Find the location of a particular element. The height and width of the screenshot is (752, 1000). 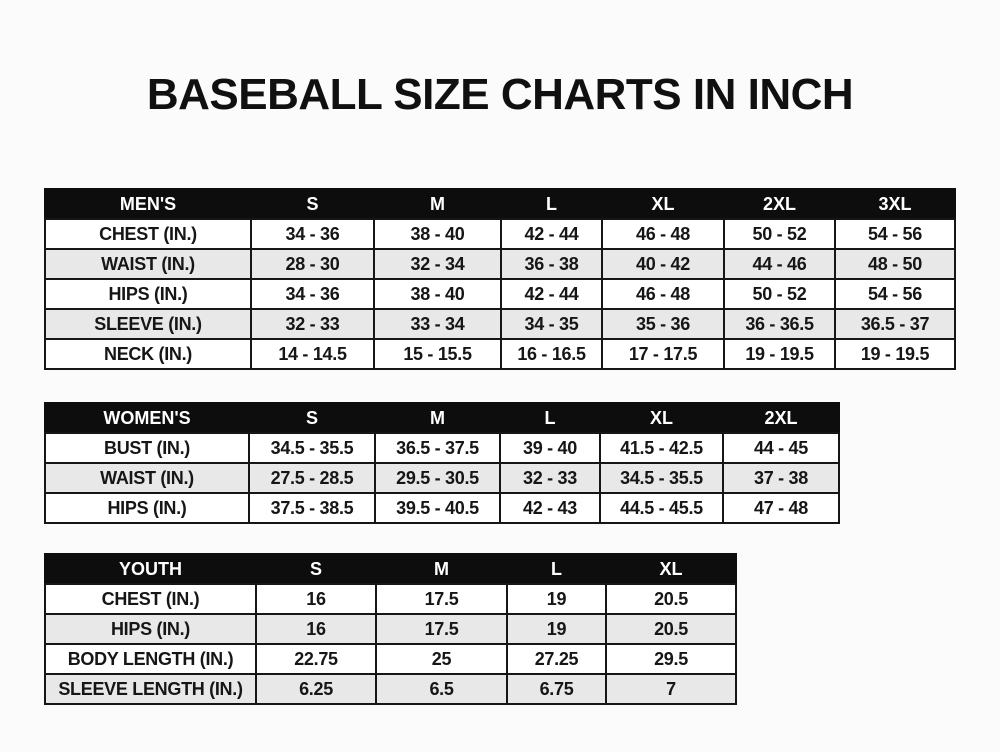

header-row: WOMEN'S S M L XL 2XL is located at coordinates (442, 418).